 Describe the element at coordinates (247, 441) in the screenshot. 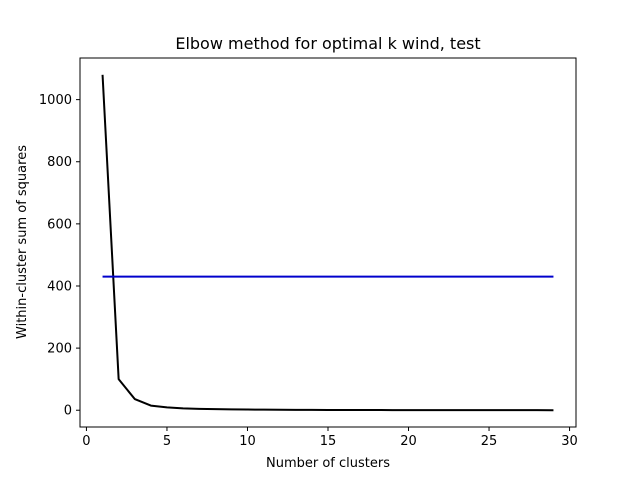

I see `x-tick-label: 10` at that location.